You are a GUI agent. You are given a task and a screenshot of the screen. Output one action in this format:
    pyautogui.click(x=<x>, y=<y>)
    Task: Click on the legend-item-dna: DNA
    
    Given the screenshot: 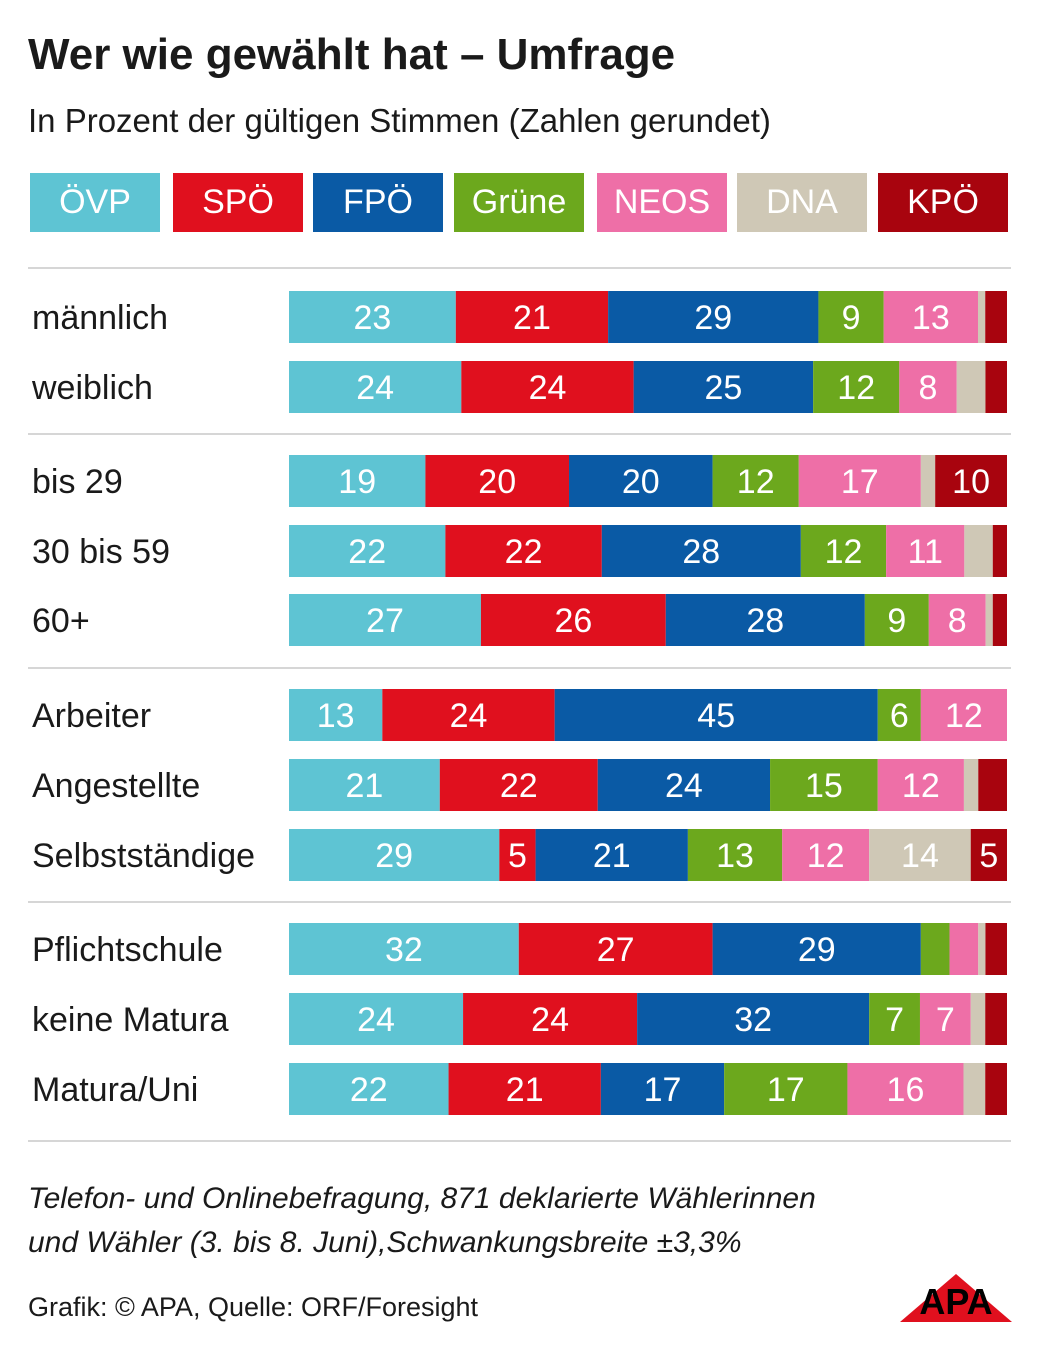 What is the action you would take?
    pyautogui.click(x=802, y=202)
    